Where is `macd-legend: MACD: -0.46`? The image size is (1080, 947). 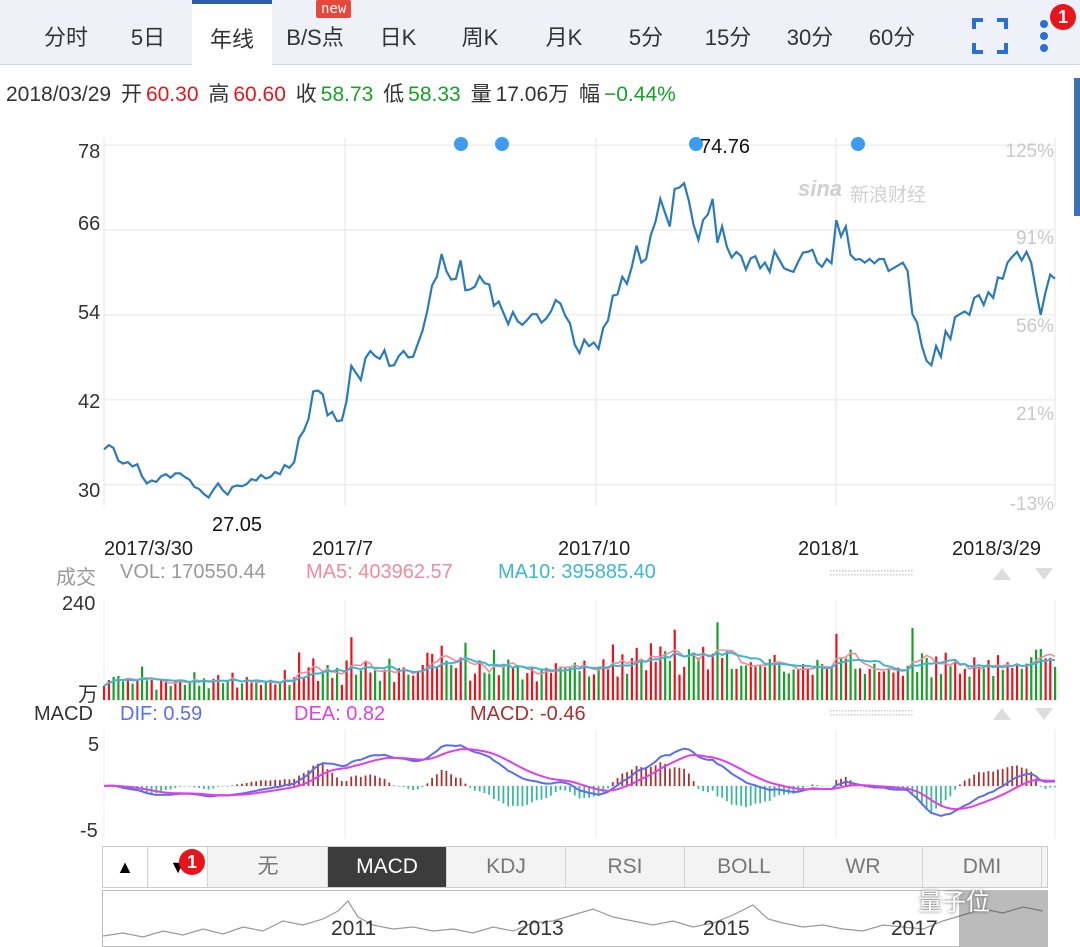 macd-legend: MACD: -0.46 is located at coordinates (528, 714).